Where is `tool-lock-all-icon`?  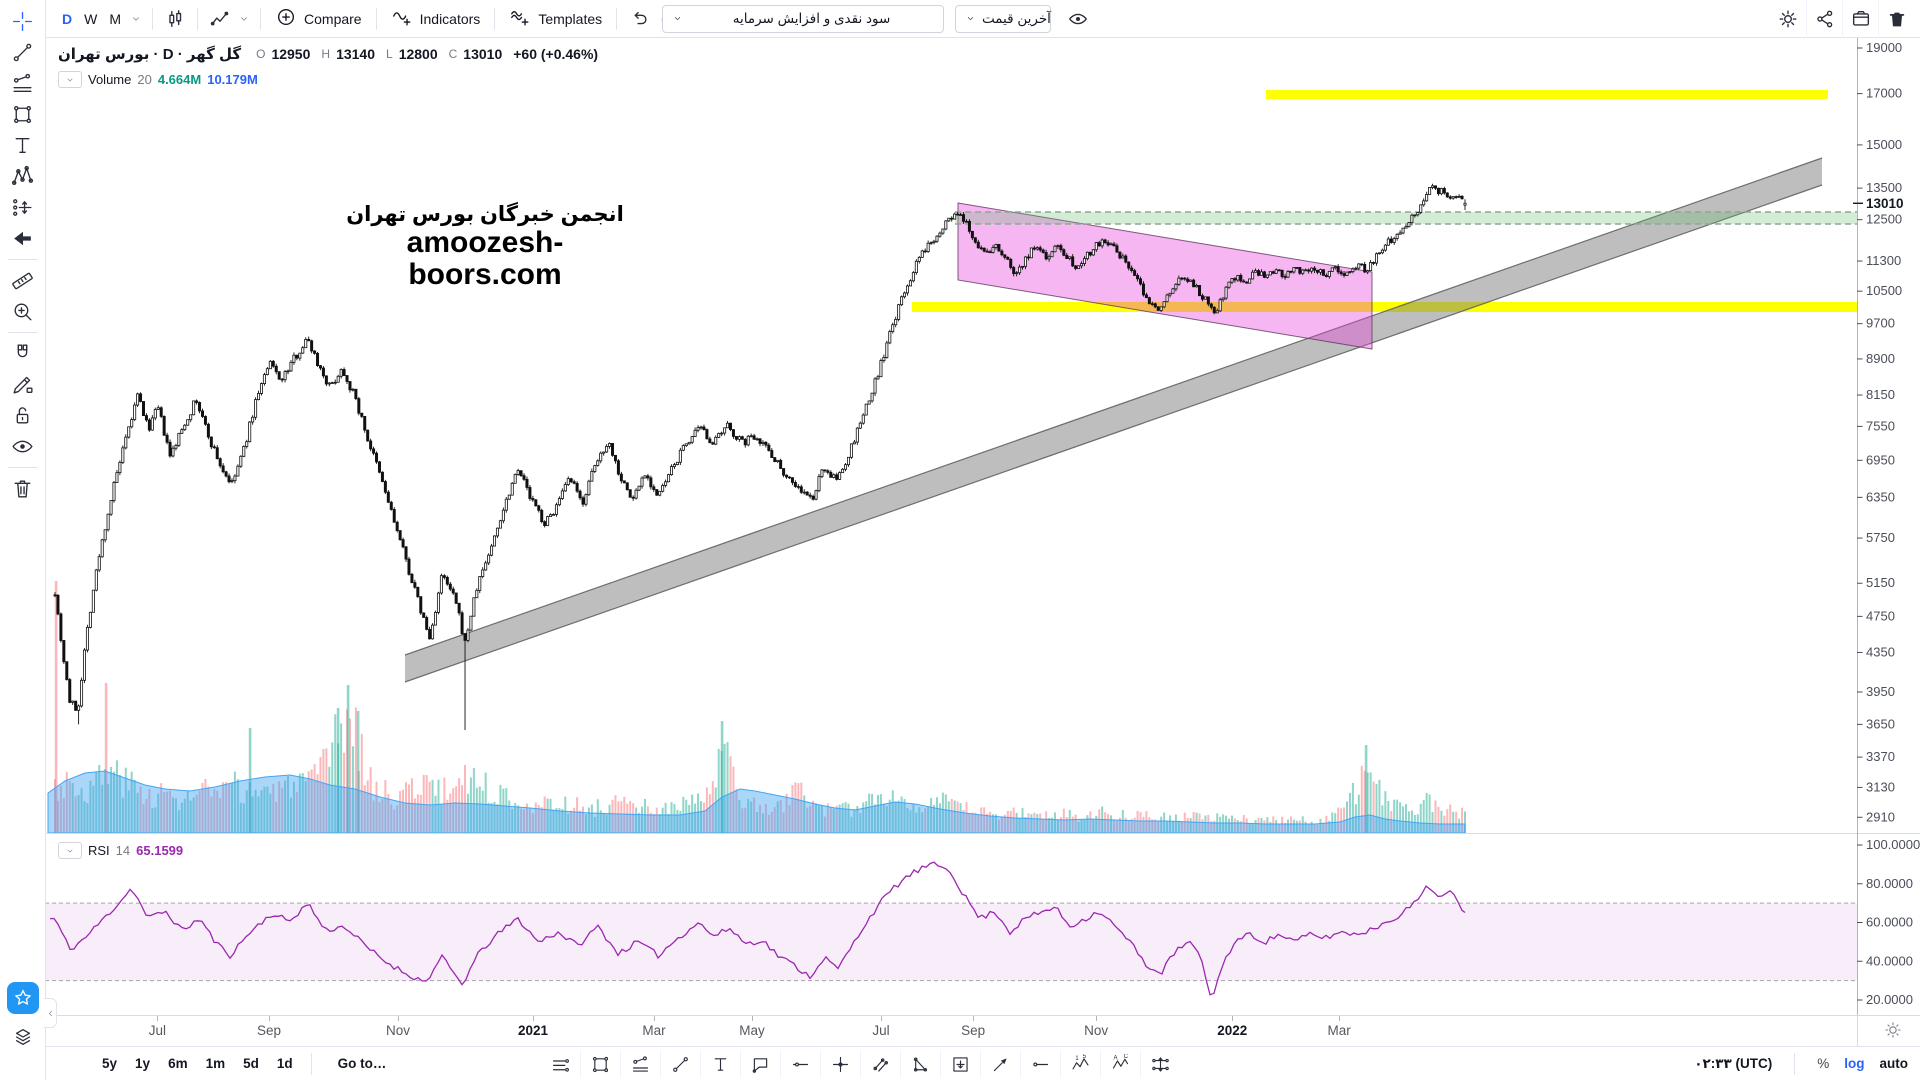 tool-lock-all-icon is located at coordinates (23, 415).